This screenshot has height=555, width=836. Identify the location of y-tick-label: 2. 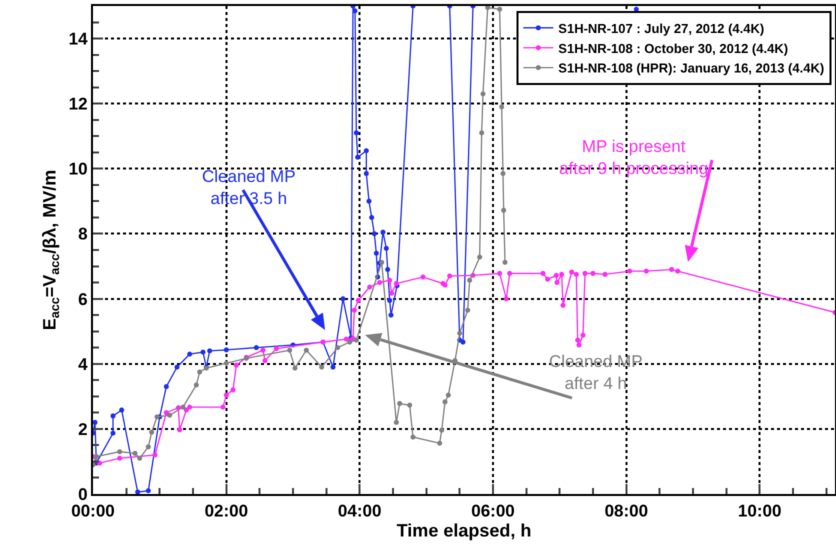
(83, 429).